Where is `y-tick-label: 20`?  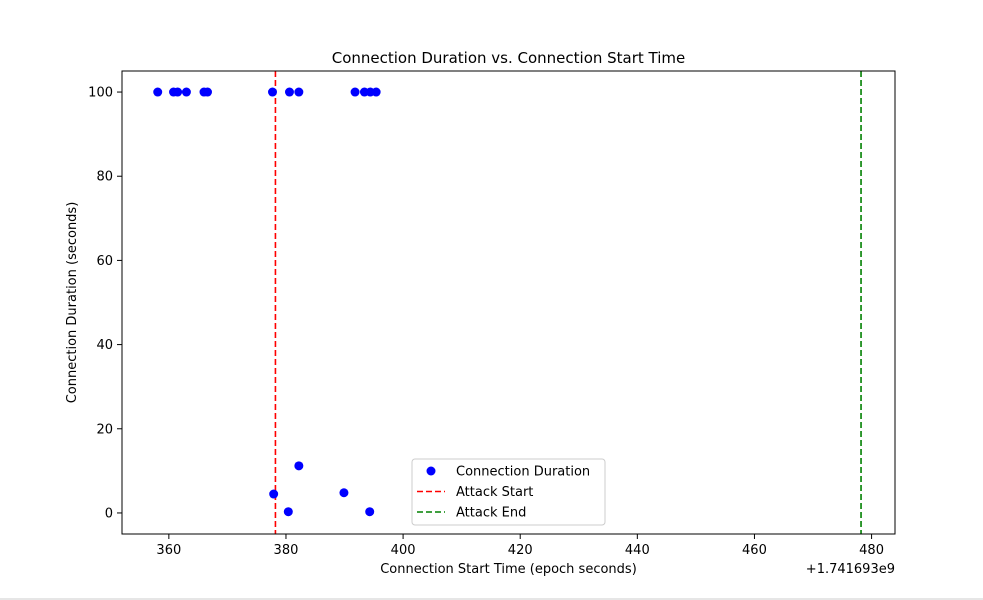 y-tick-label: 20 is located at coordinates (104, 429).